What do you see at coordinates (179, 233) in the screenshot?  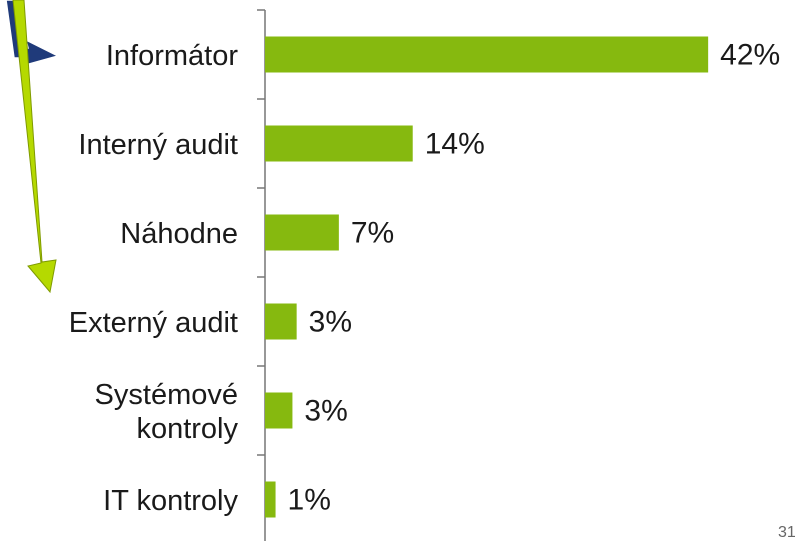 I see `category-label: Náhodne` at bounding box center [179, 233].